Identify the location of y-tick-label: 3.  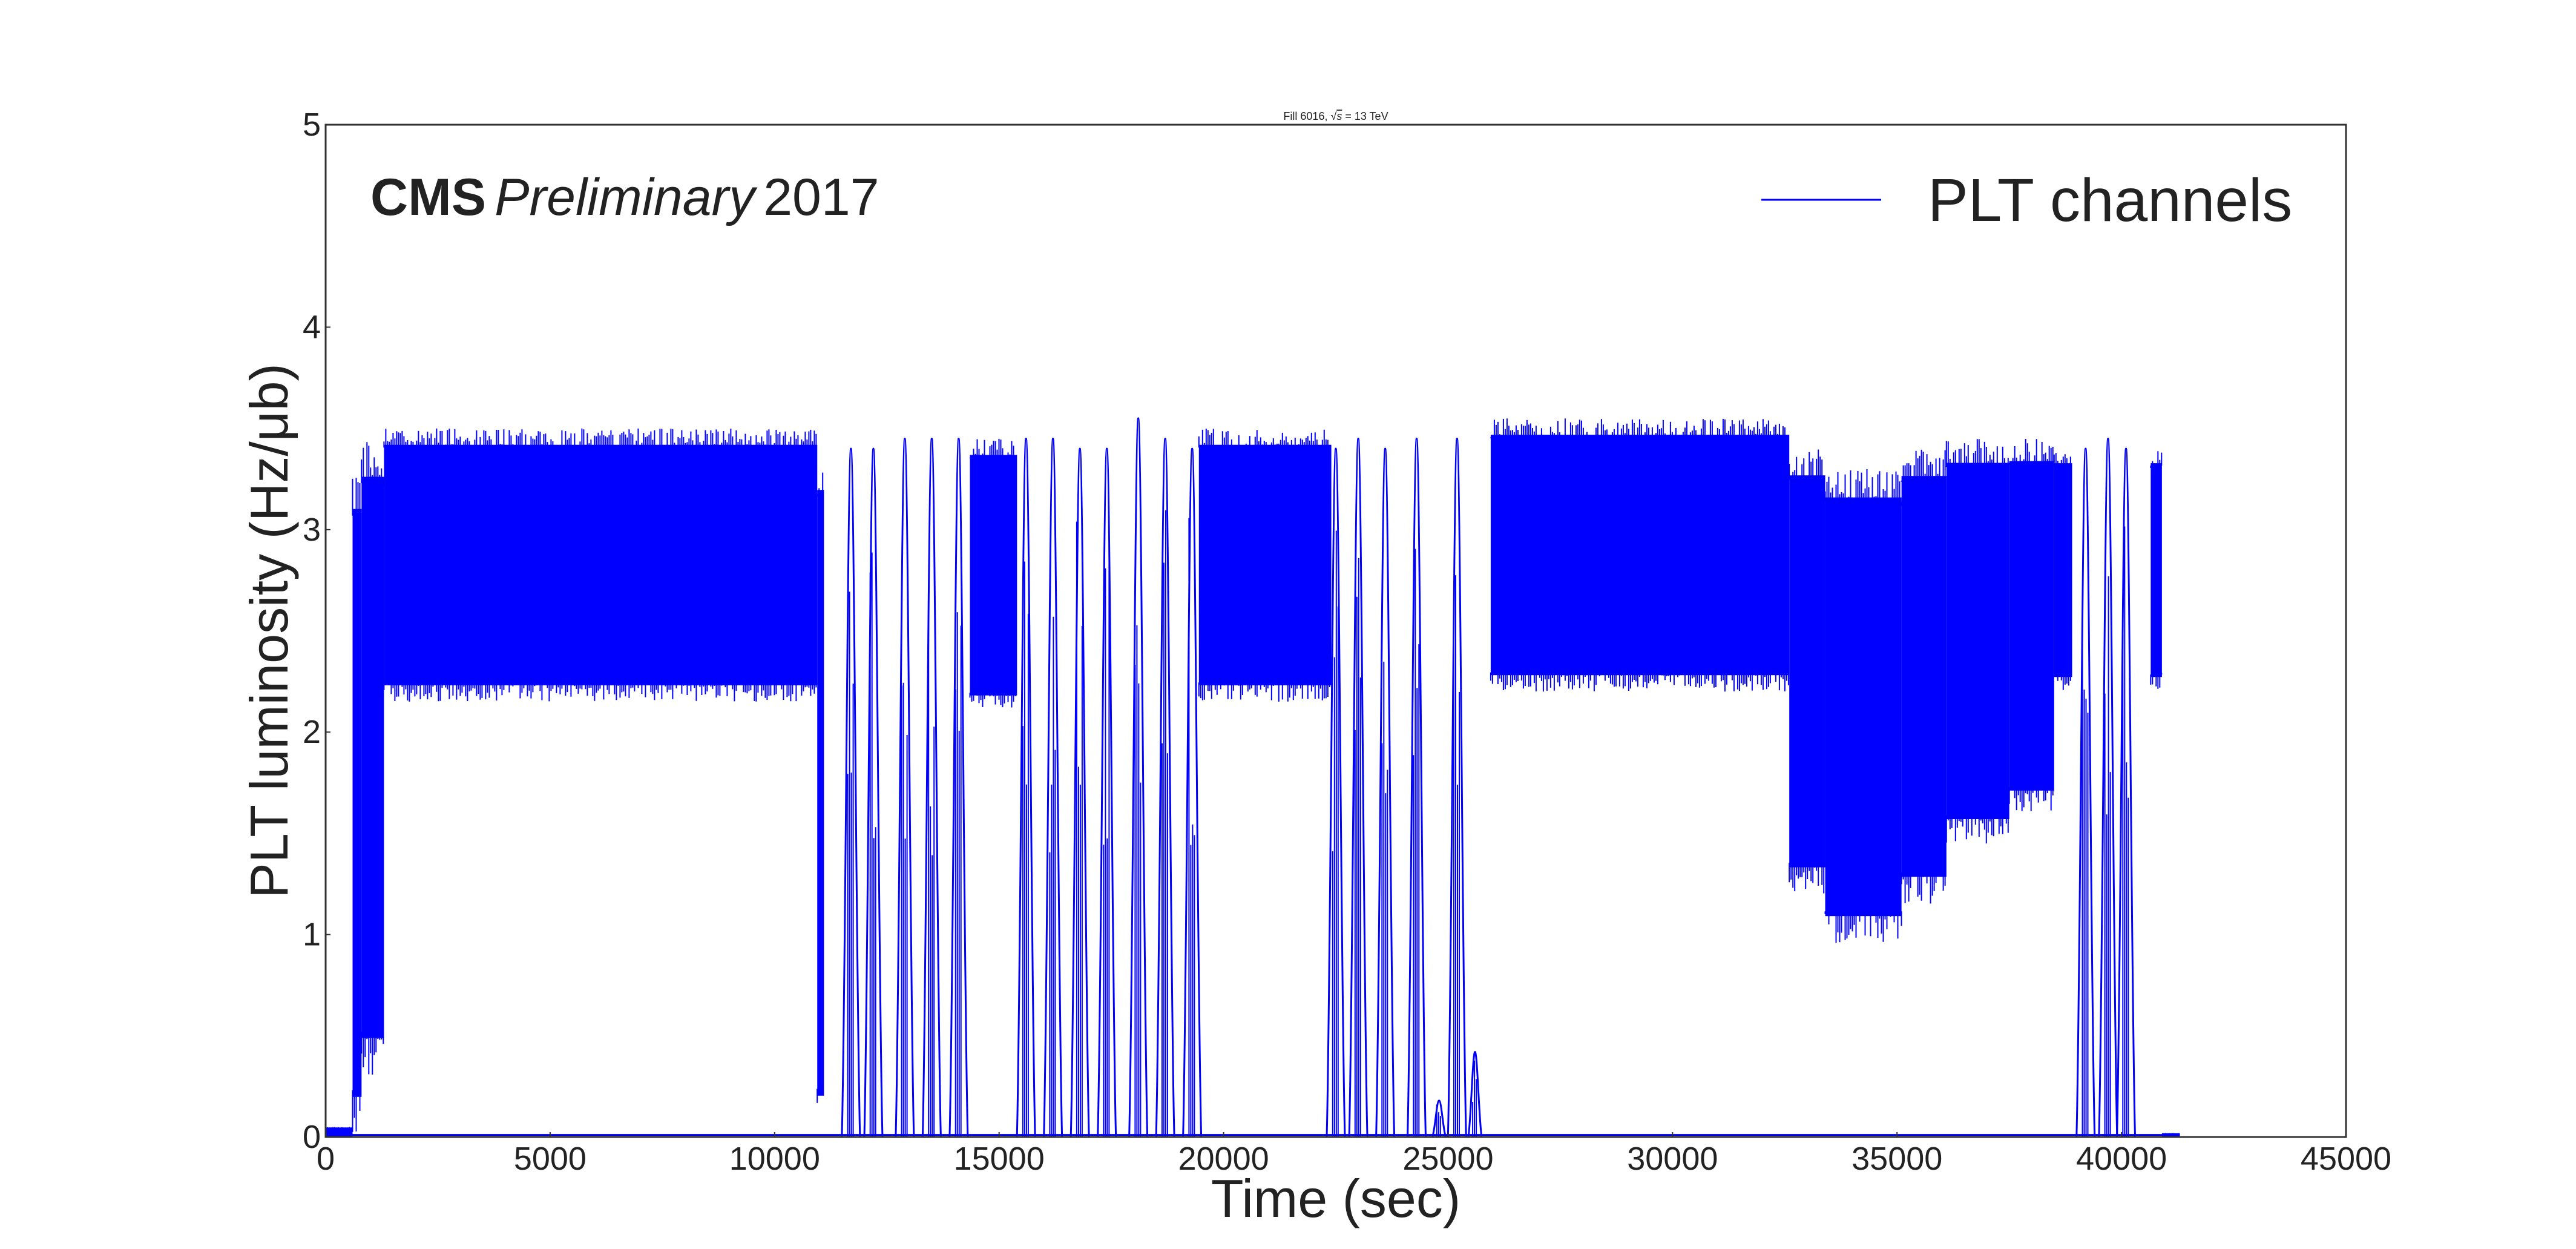
(312, 530).